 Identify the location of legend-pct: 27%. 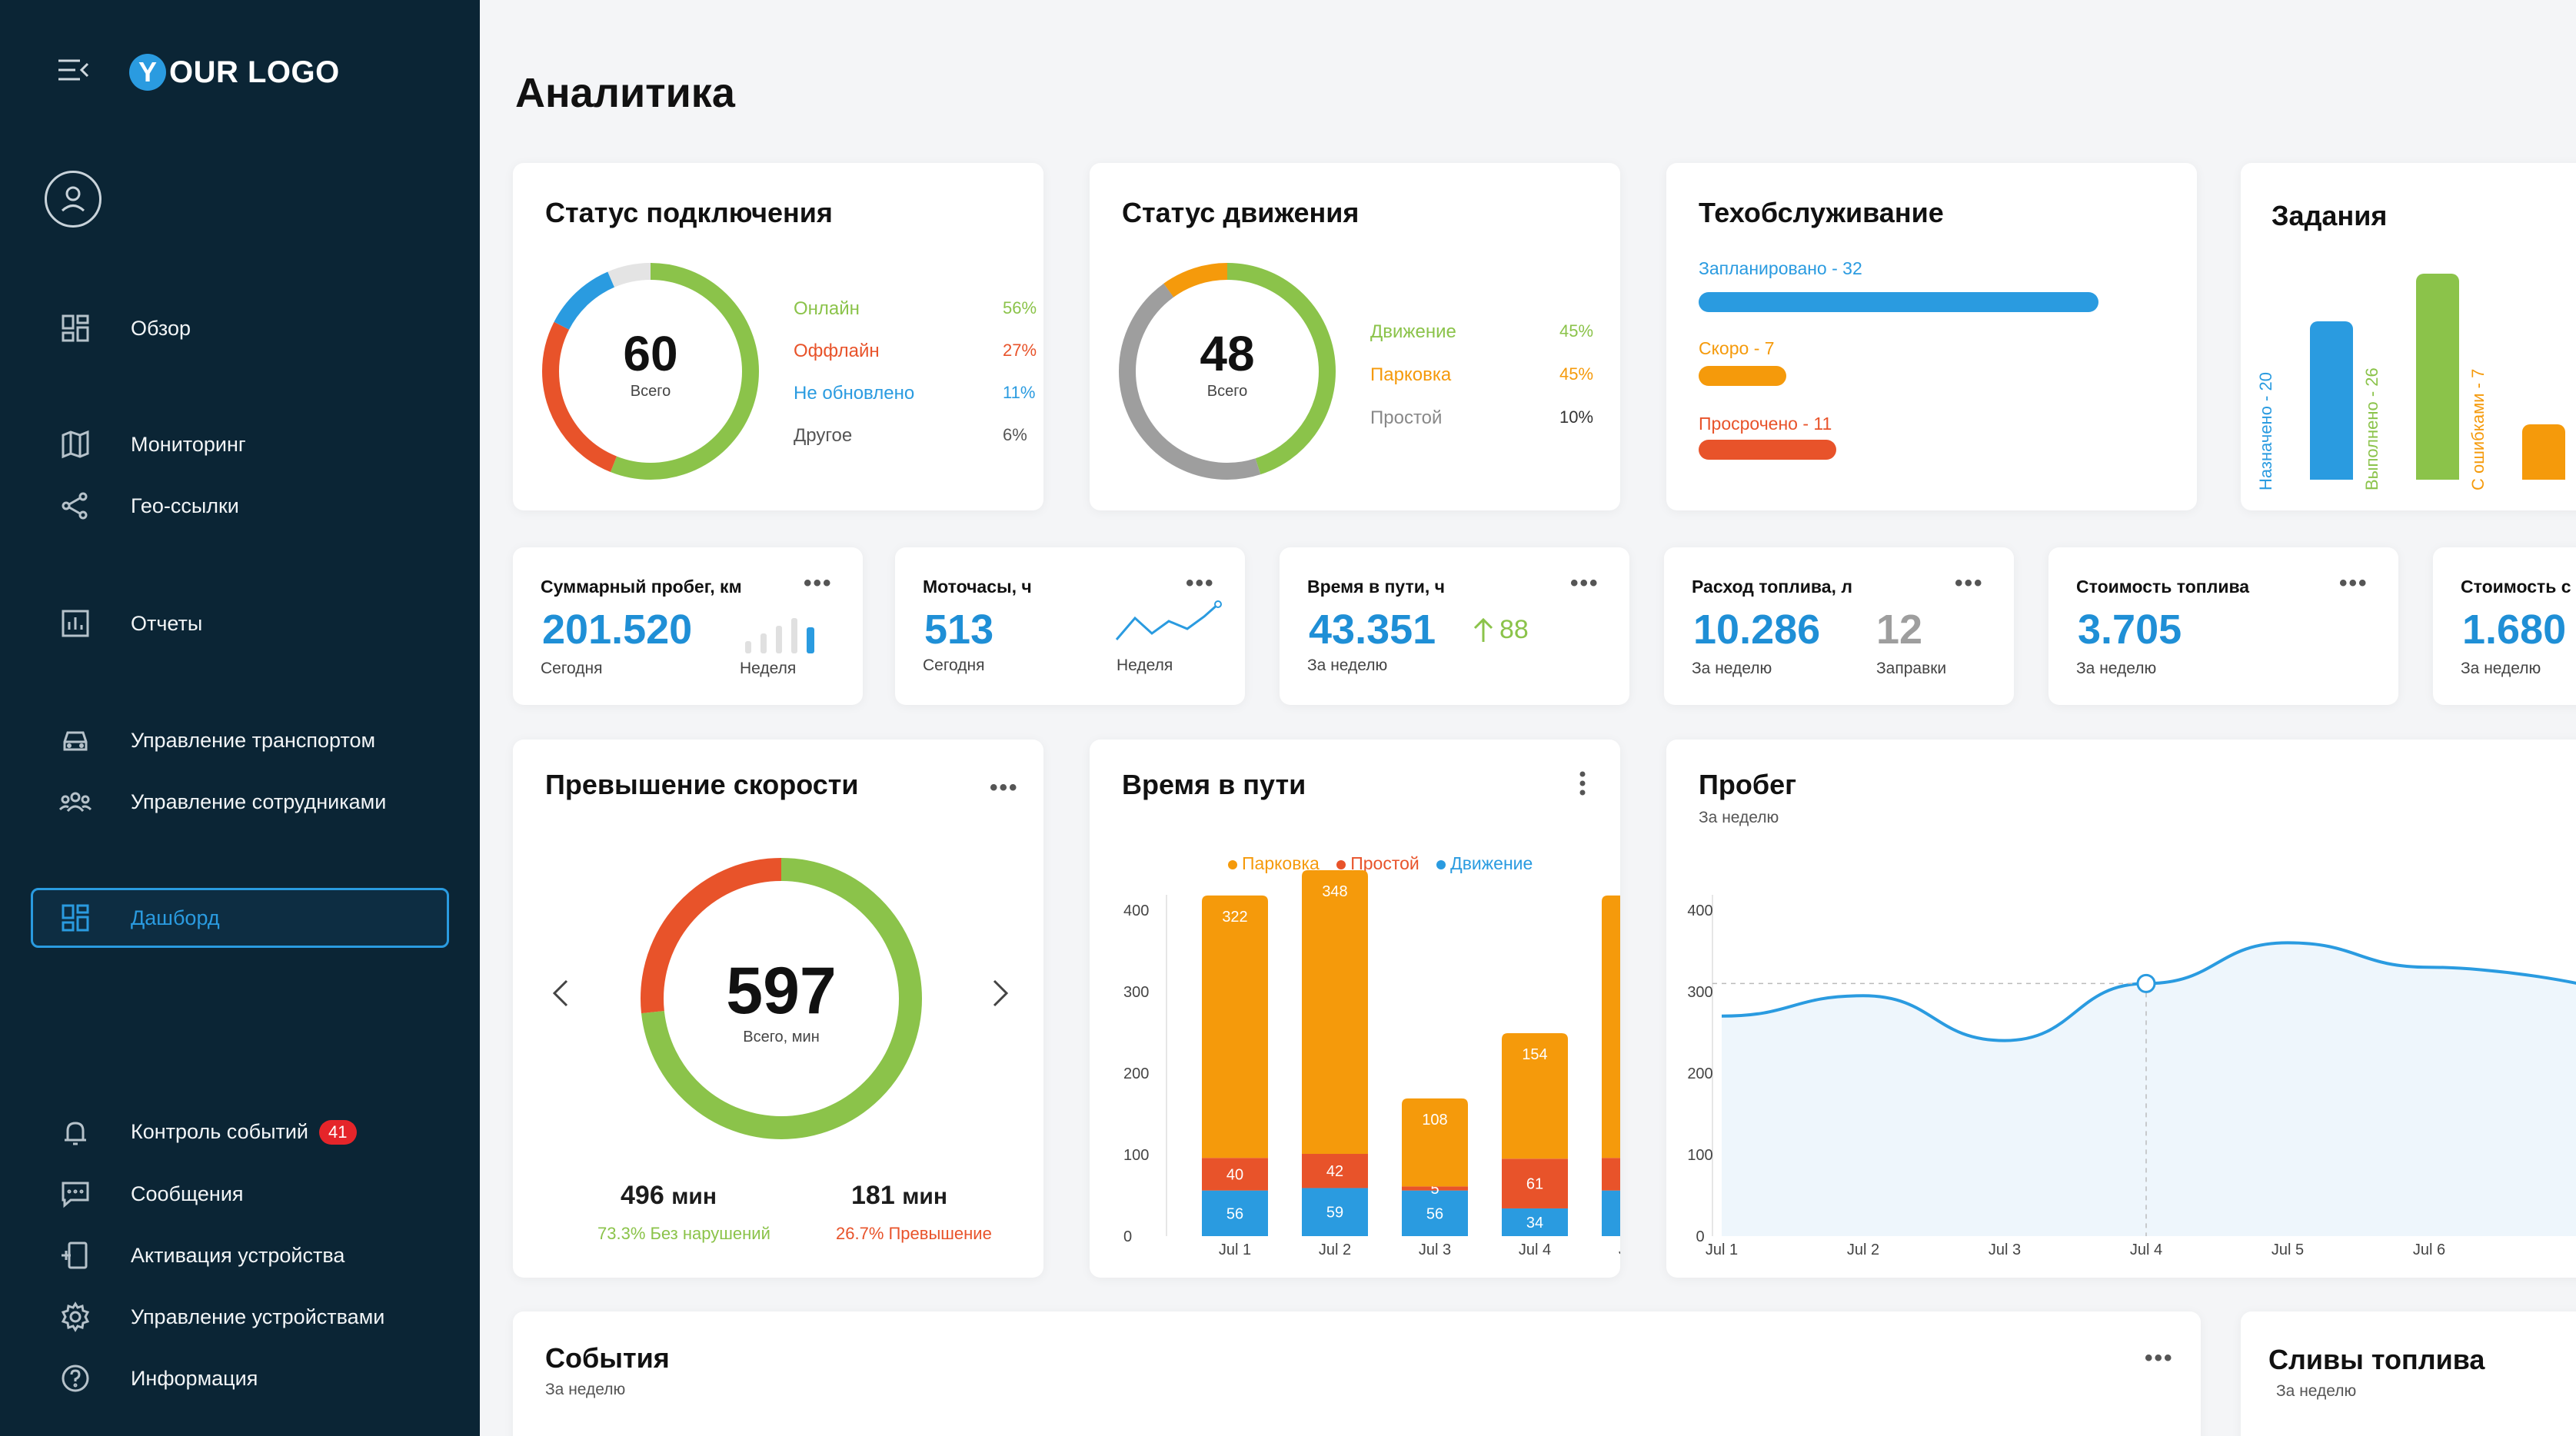
(1020, 350).